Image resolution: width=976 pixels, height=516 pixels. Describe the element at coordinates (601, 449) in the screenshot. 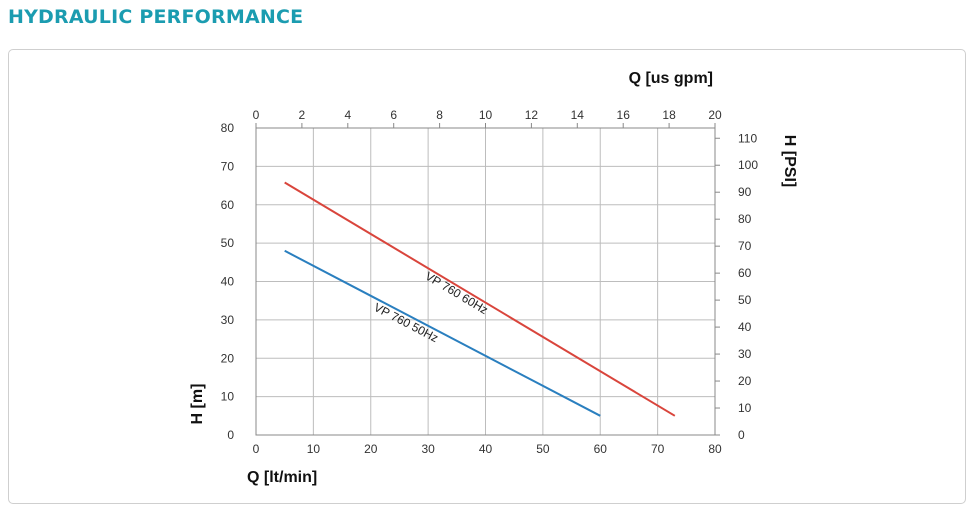

I see `x-tick-label: 60` at that location.